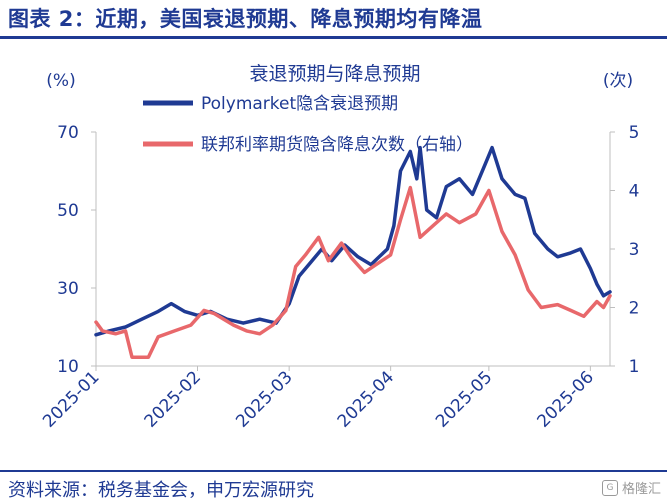 Image resolution: width=667 pixels, height=503 pixels. Describe the element at coordinates (334, 74) in the screenshot. I see `chart-title: 衰退预期与降息预期` at that location.